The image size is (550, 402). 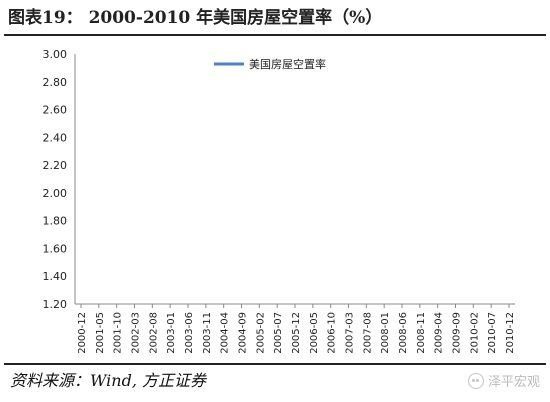 I want to click on x-tick-label: 2005-07, so click(x=278, y=333).